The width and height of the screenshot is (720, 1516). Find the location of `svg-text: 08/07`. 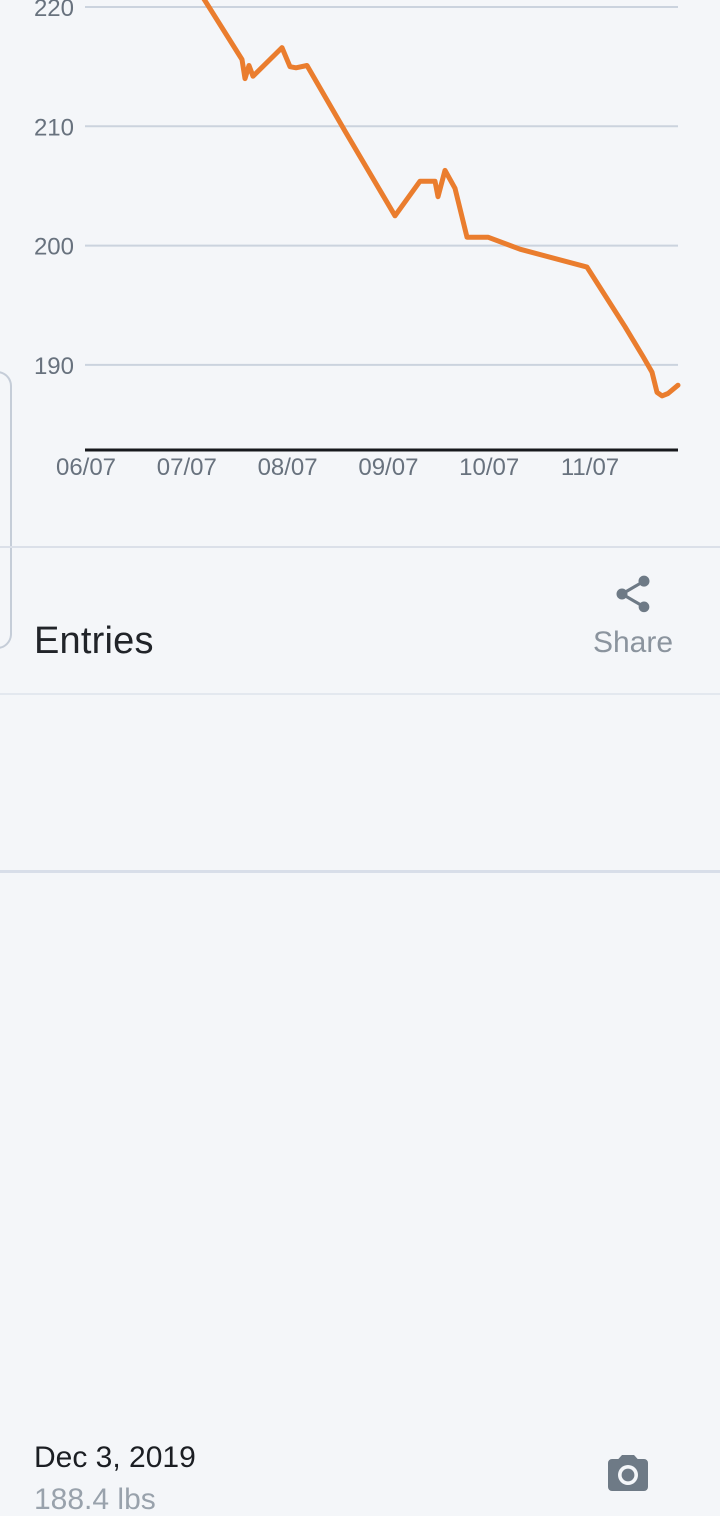

svg-text: 08/07 is located at coordinates (288, 467).